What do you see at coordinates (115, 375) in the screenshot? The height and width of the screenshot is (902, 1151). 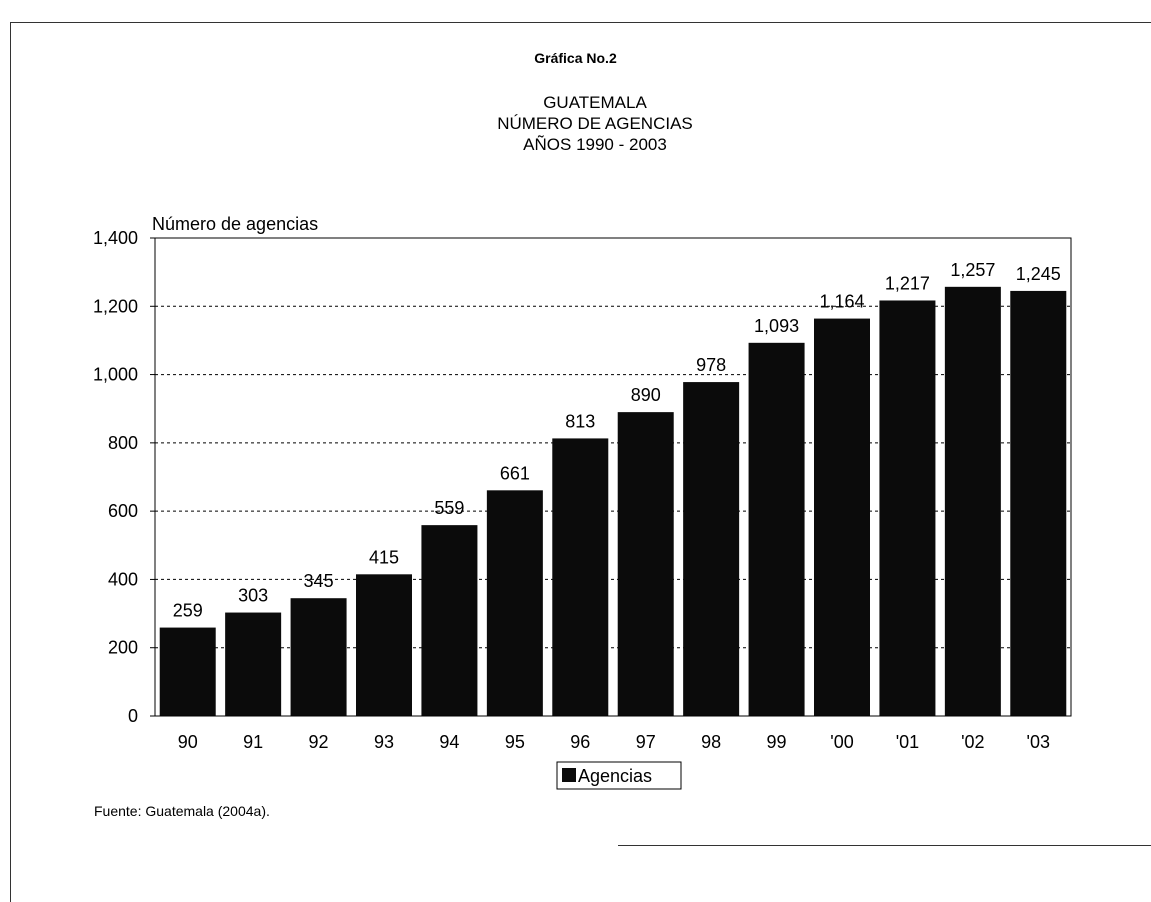 I see `y-tick-label: 1,000` at bounding box center [115, 375].